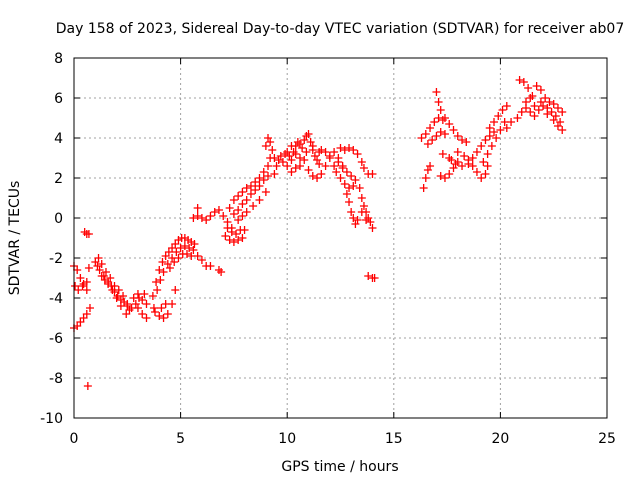 Image resolution: width=640 pixels, height=480 pixels. What do you see at coordinates (58, 139) in the screenshot?
I see `y-tick-label: 4` at bounding box center [58, 139].